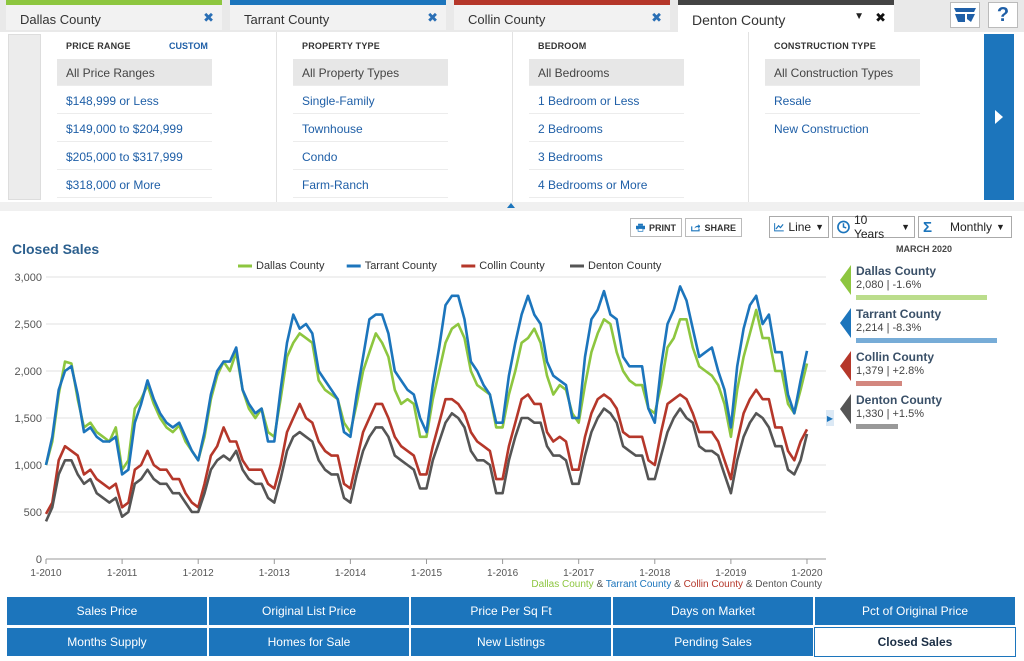  What do you see at coordinates (512, 266) in the screenshot?
I see `legend-label: Collin County` at bounding box center [512, 266].